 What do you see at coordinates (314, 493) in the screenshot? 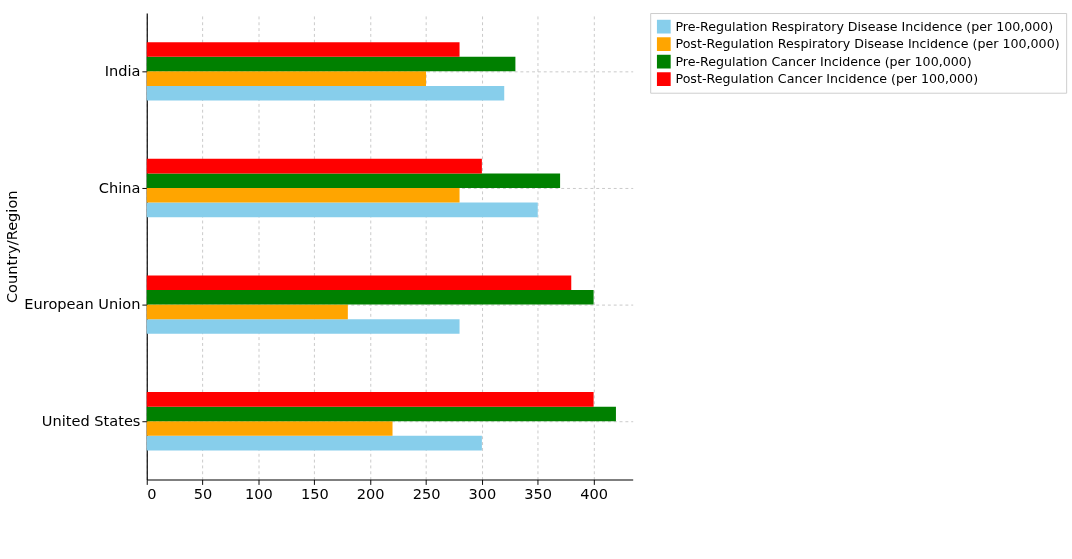
I see `x-tick-label: 150` at bounding box center [314, 493].